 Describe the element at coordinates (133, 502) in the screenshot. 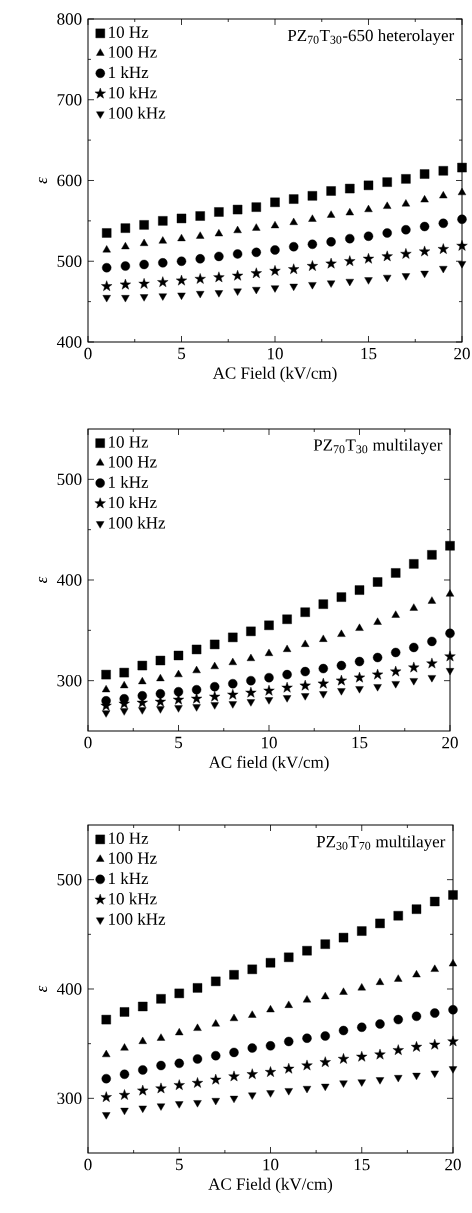

I see `legend-label: 10 kHz` at that location.